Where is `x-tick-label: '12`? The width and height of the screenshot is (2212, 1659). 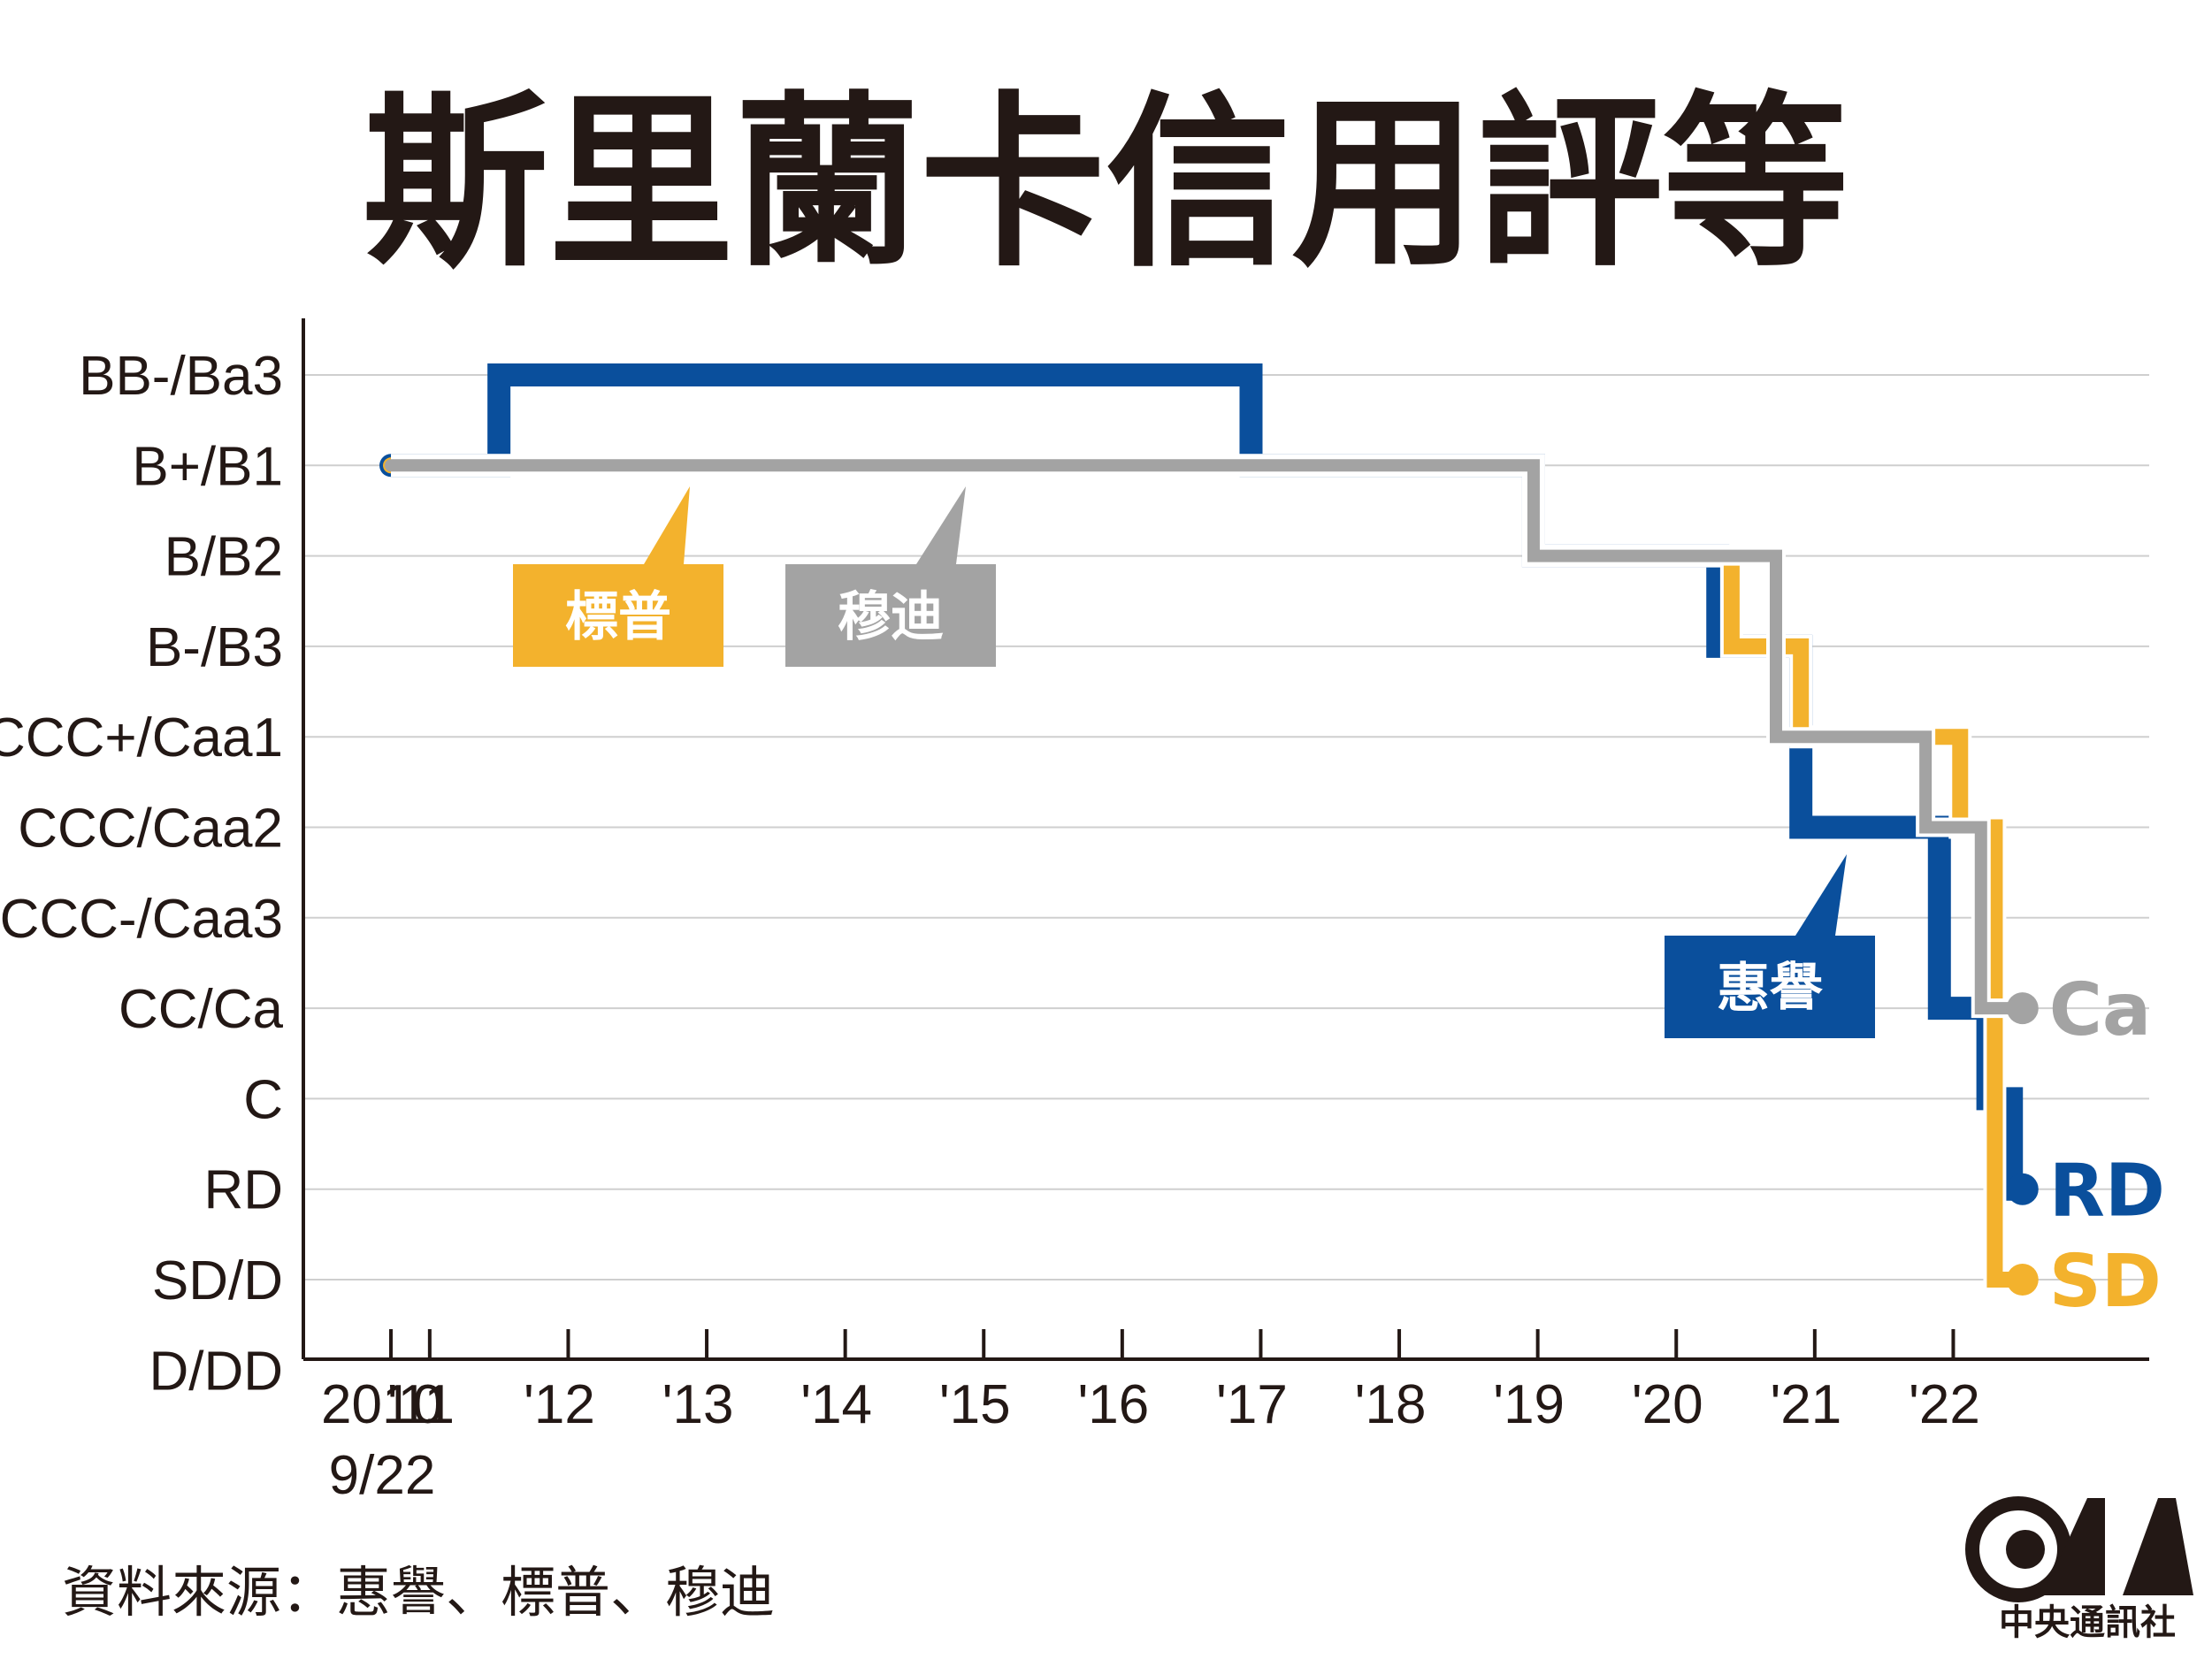
x-tick-label: '12 is located at coordinates (559, 1404).